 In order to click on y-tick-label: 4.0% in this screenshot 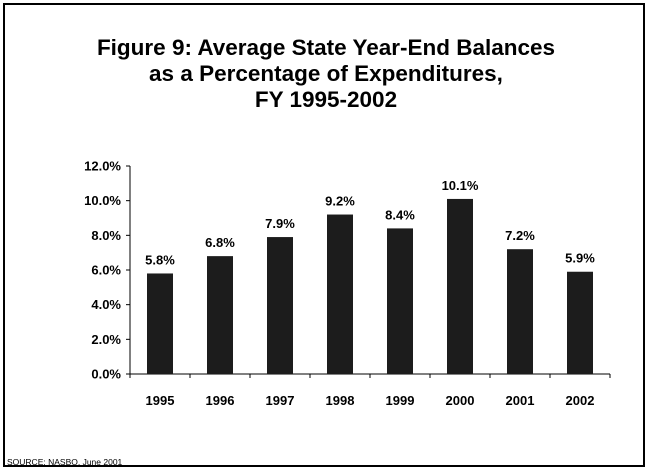, I will do `click(106, 304)`.